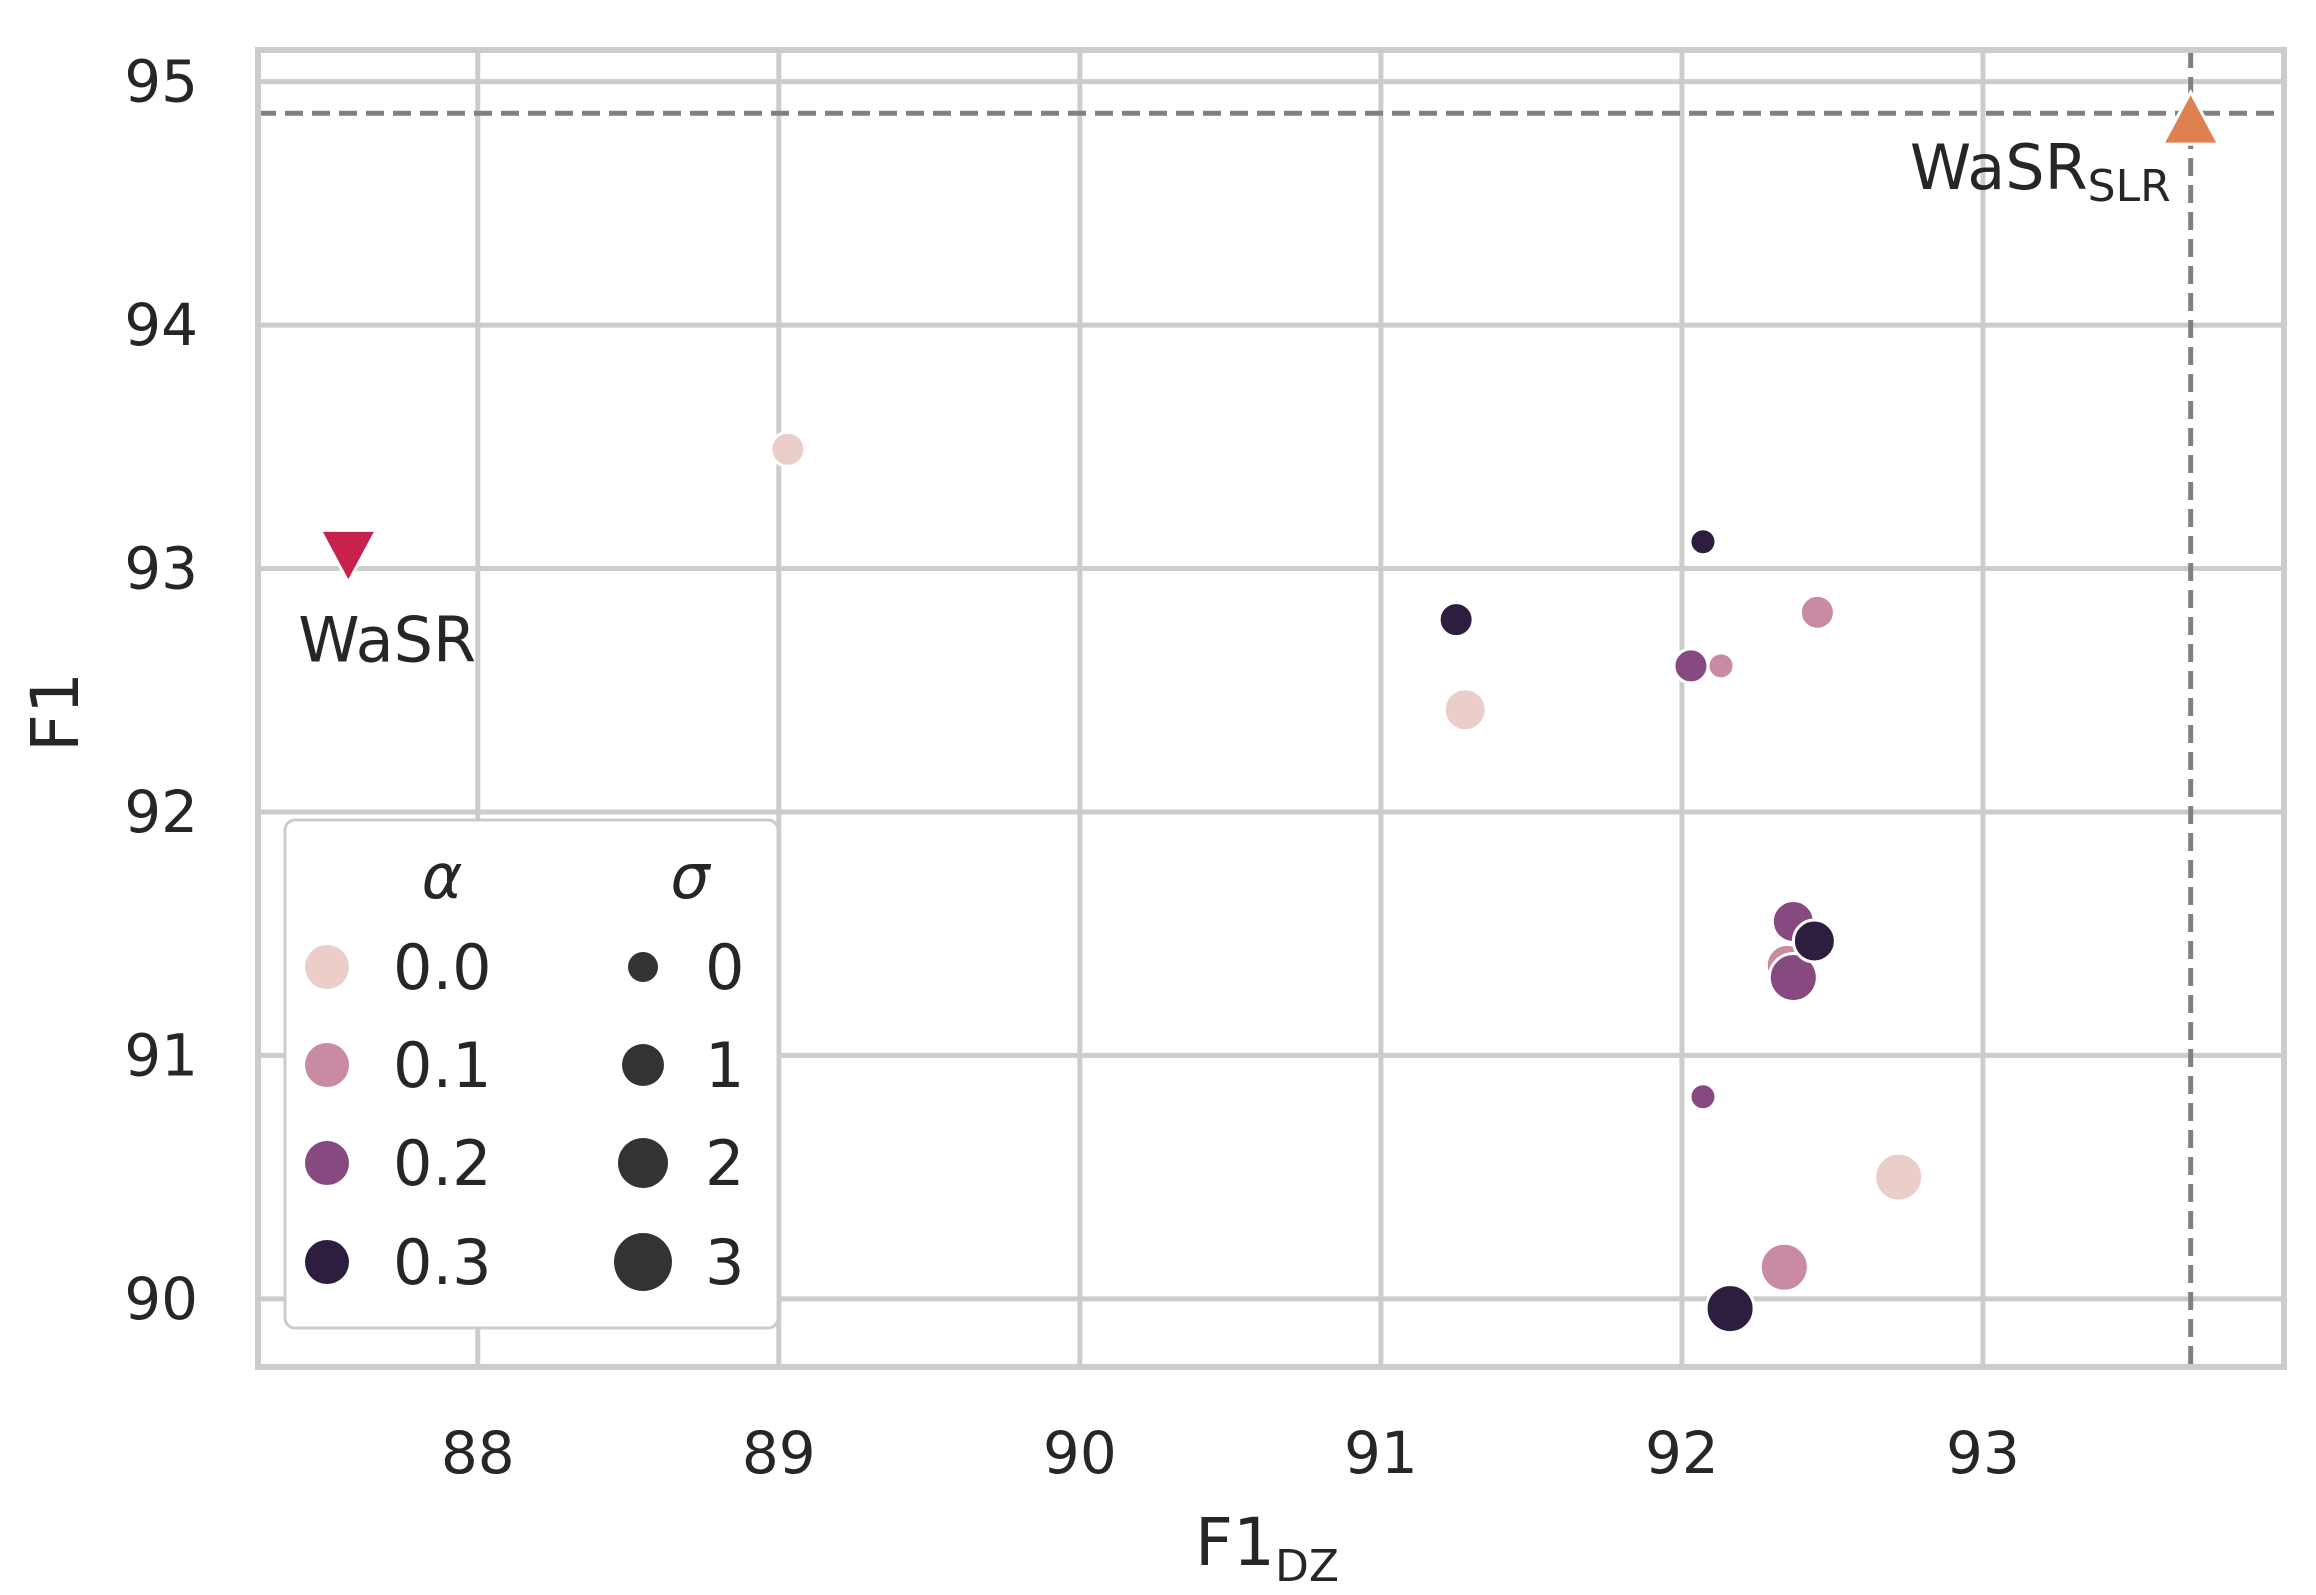  What do you see at coordinates (724, 1065) in the screenshot?
I see `legend-size-label: 1` at bounding box center [724, 1065].